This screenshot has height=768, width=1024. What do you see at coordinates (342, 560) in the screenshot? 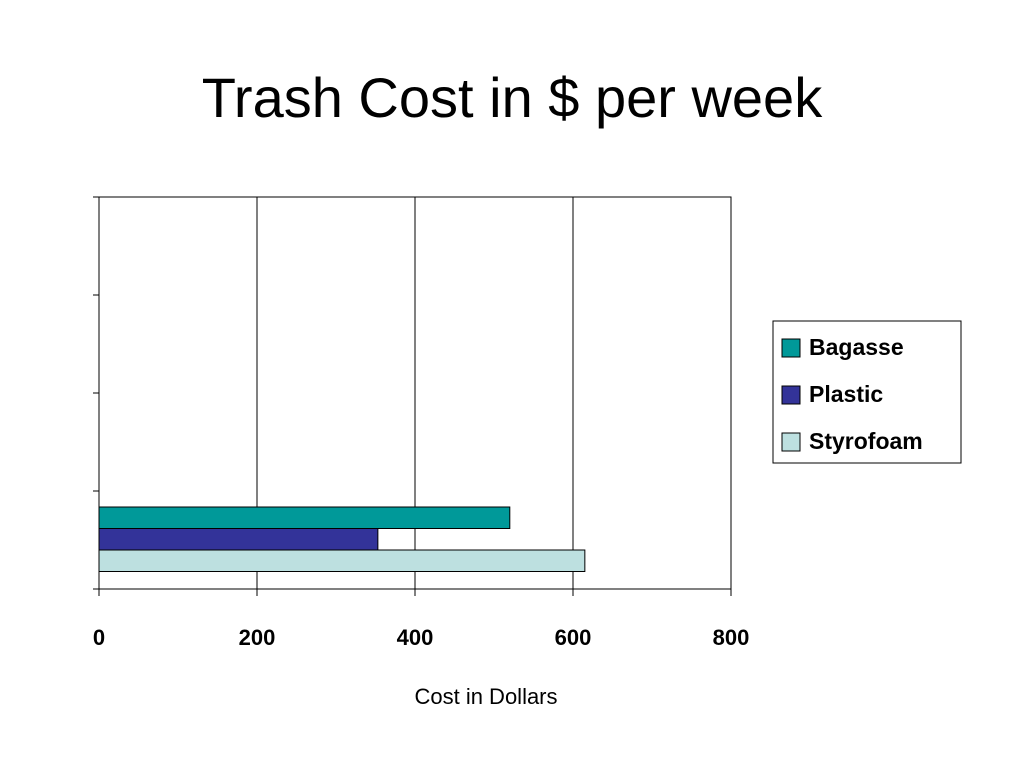
I see `bar-styrofoam` at bounding box center [342, 560].